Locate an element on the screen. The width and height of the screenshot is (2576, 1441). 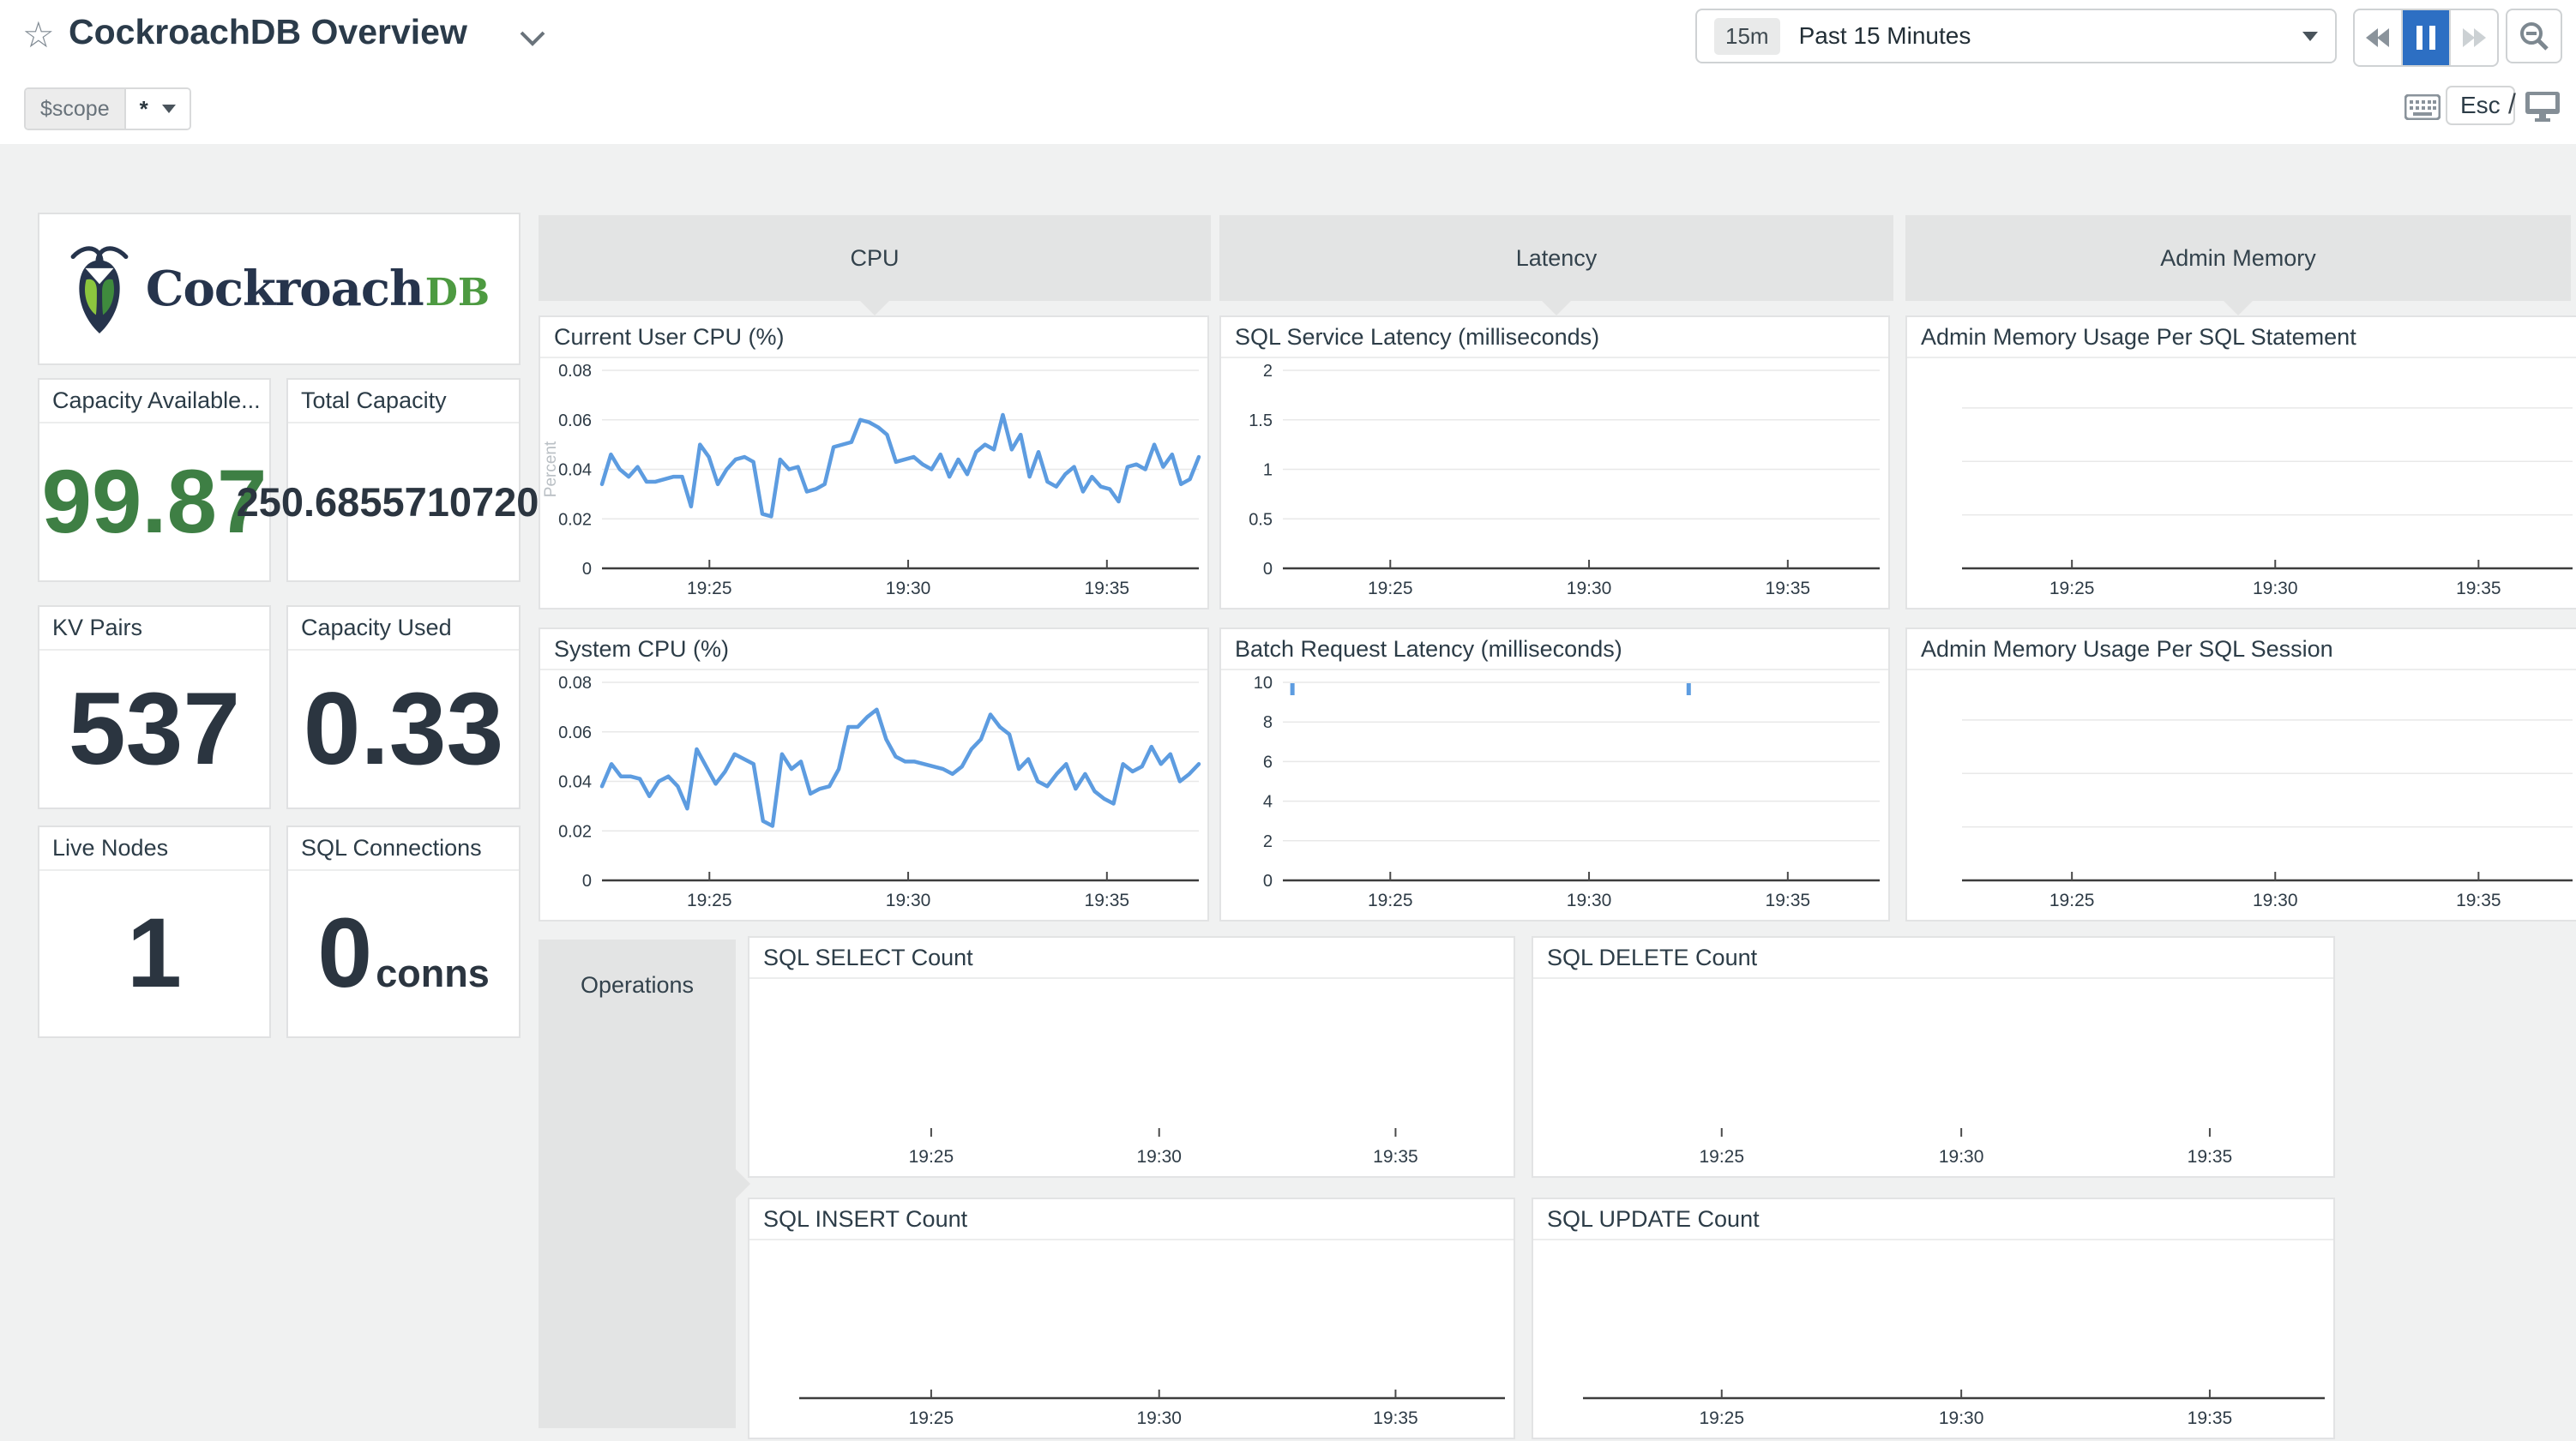
pause-button is located at coordinates (2425, 37).